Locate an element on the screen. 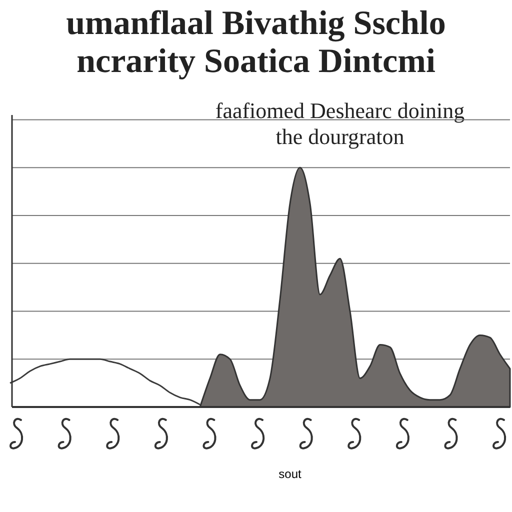 Image resolution: width=512 pixels, height=512 pixels. text: umanflaal Bivathig Sschlo is located at coordinates (256, 23).